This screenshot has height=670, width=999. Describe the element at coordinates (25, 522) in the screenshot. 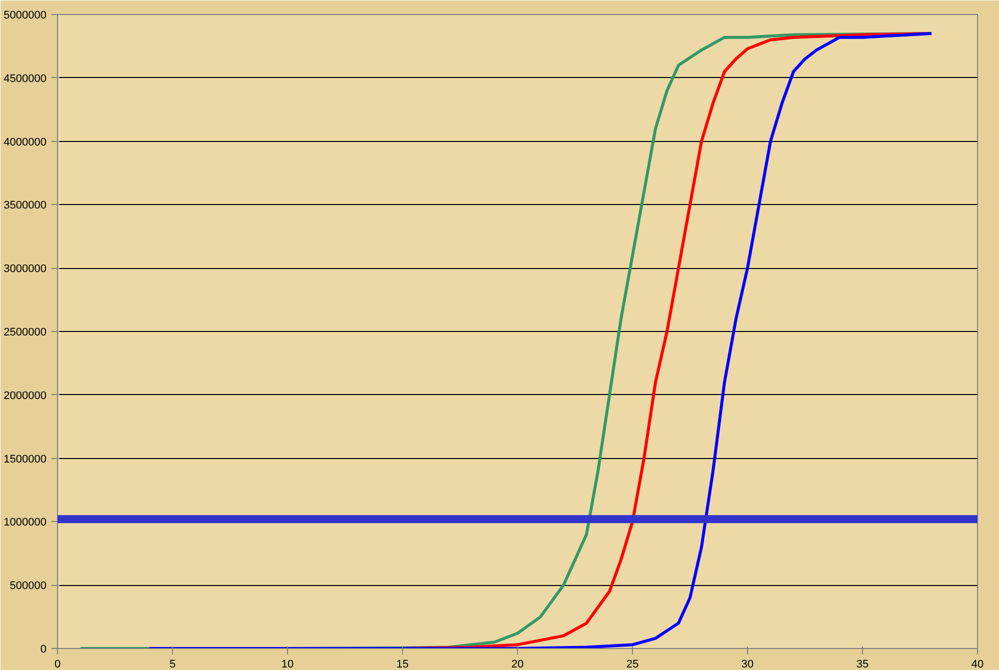

I see `y-tick-label: 1000000` at that location.